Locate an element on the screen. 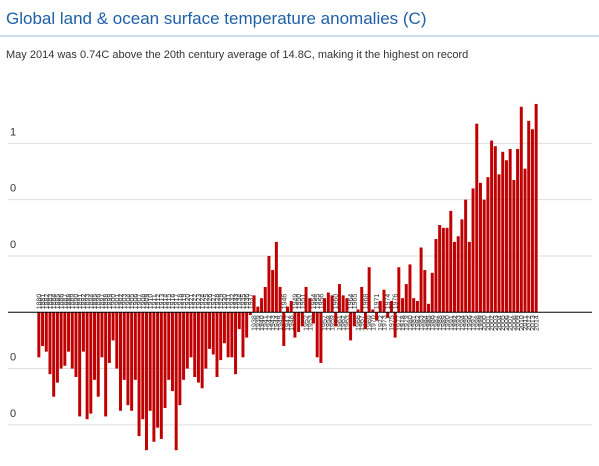  x-tick-label: 1981 is located at coordinates (414, 323).